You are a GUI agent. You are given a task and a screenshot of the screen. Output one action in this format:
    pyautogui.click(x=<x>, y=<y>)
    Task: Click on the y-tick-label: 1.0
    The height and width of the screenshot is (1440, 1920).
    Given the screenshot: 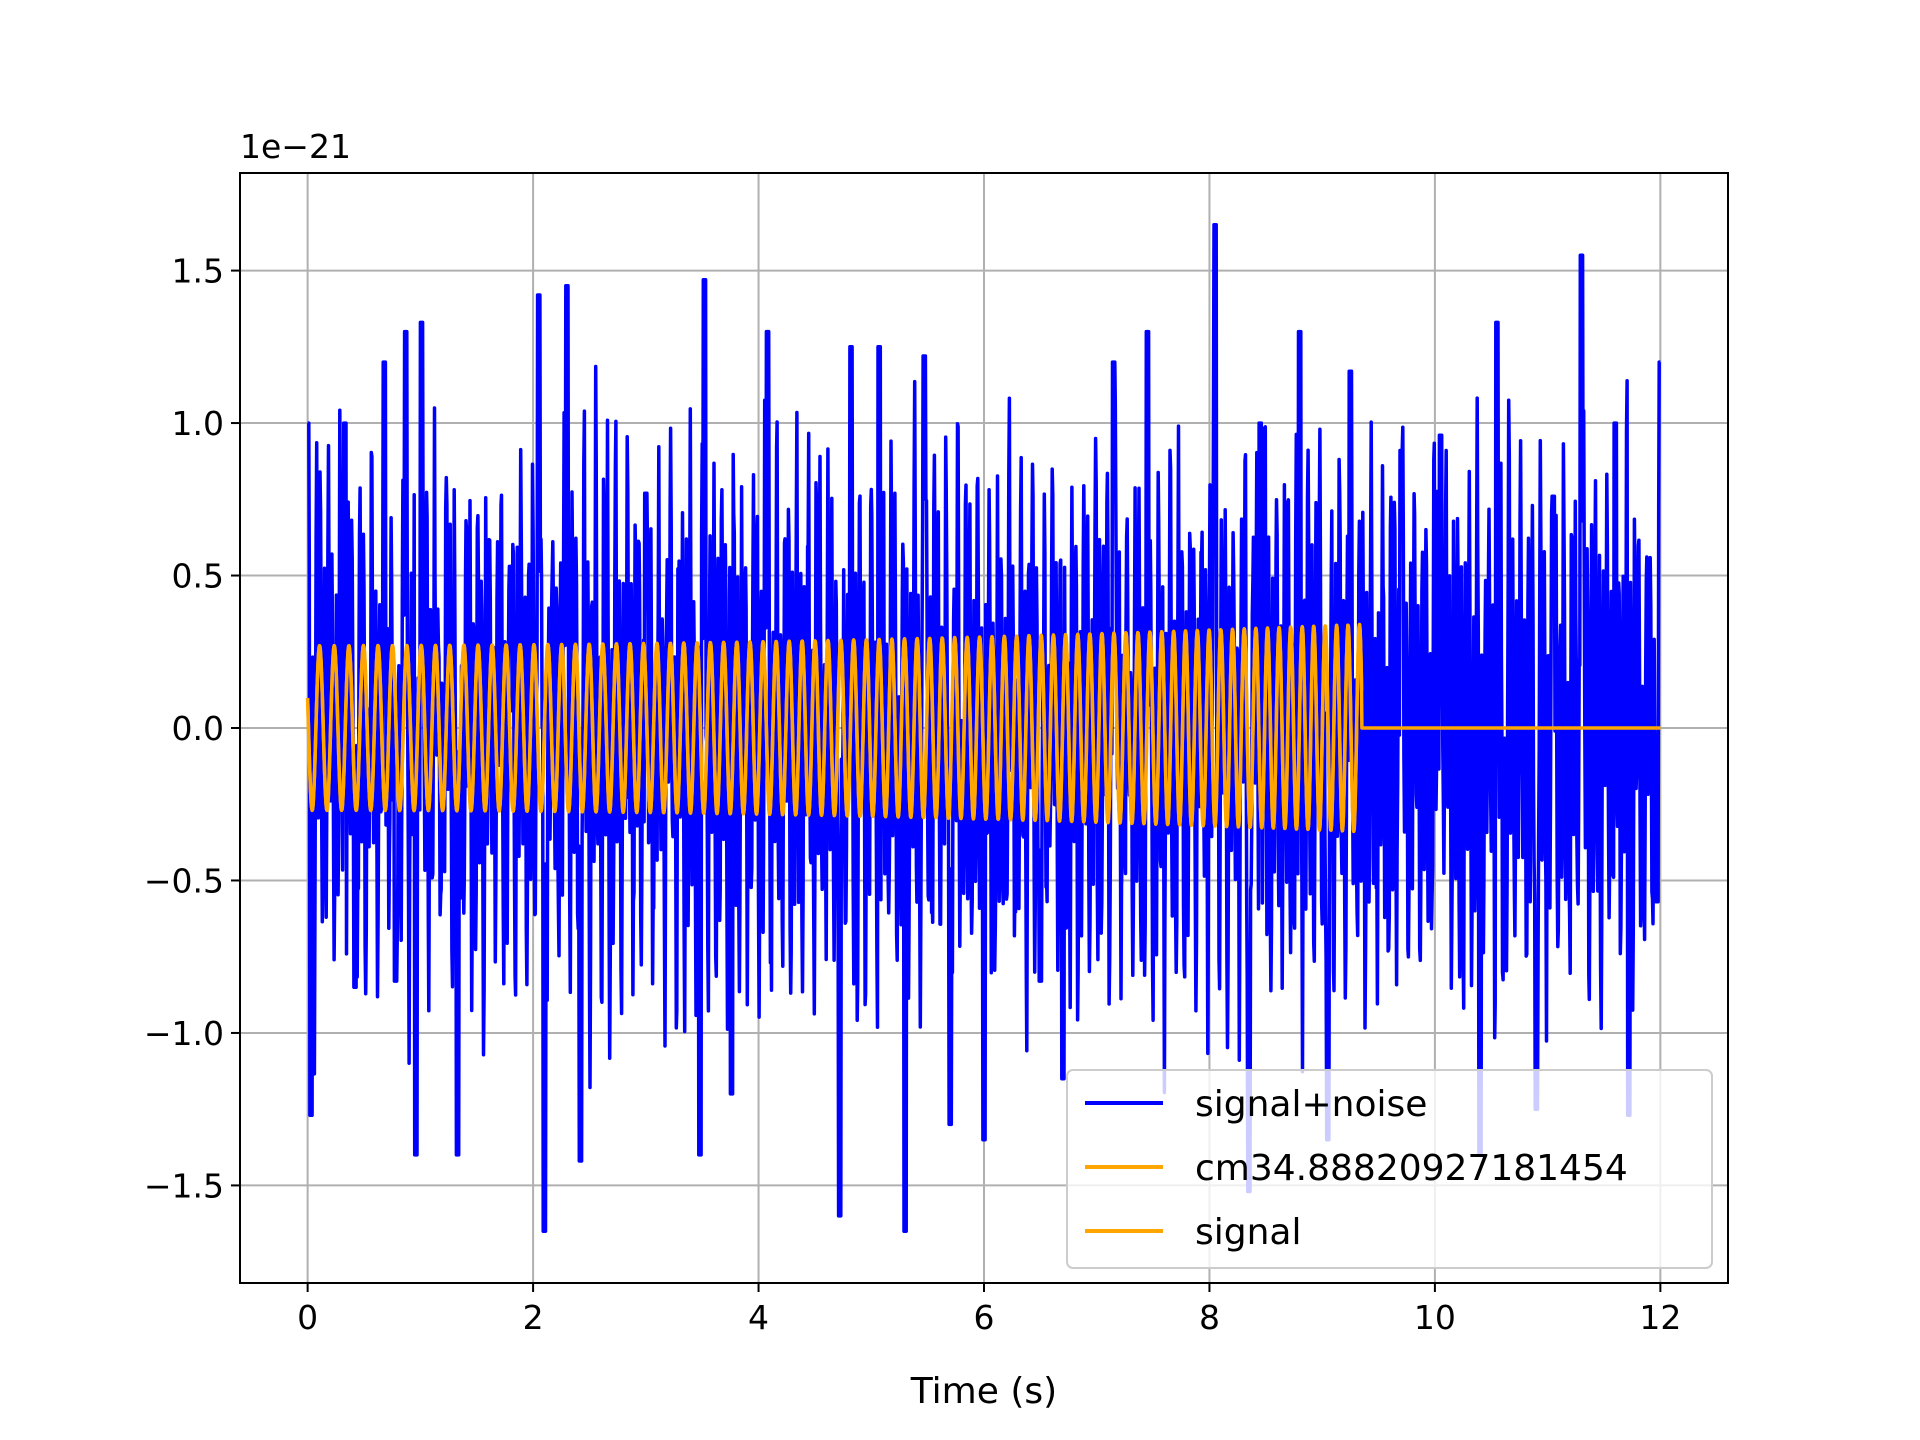 What is the action you would take?
    pyautogui.click(x=198, y=423)
    